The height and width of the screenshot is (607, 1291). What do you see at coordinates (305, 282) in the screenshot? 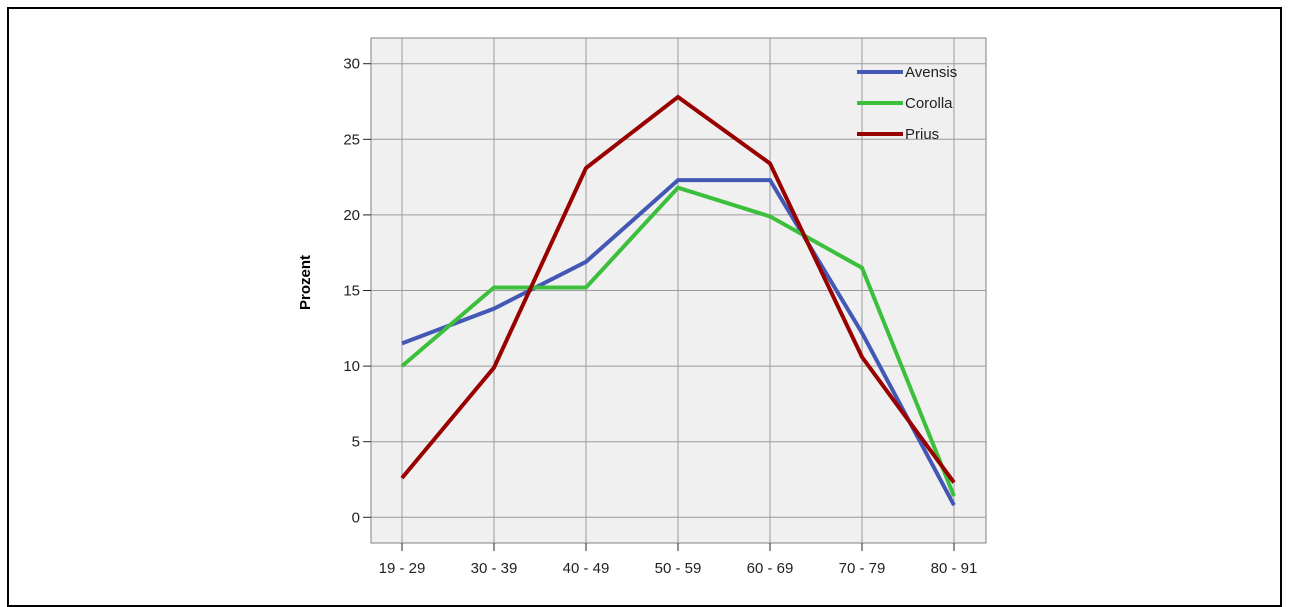
I see `y-axis-title: Prozent` at bounding box center [305, 282].